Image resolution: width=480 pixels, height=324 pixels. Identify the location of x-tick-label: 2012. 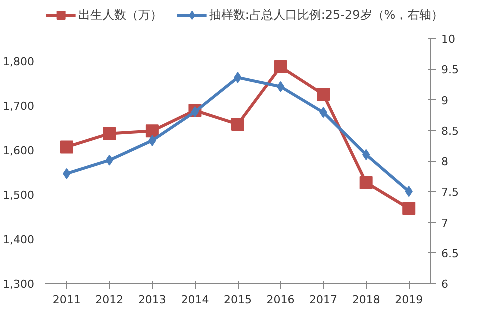
(110, 300).